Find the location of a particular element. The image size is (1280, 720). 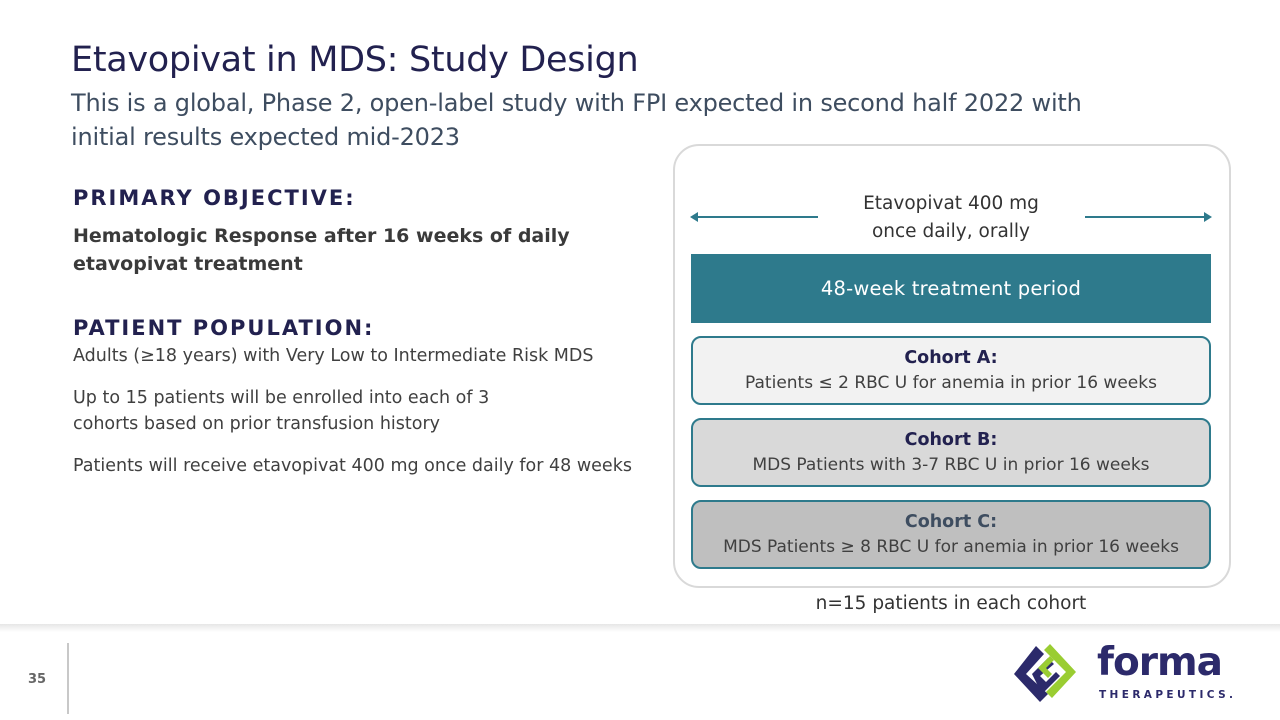

dose-label: Etavopivat 400 mg once daily, orally is located at coordinates (951, 218).